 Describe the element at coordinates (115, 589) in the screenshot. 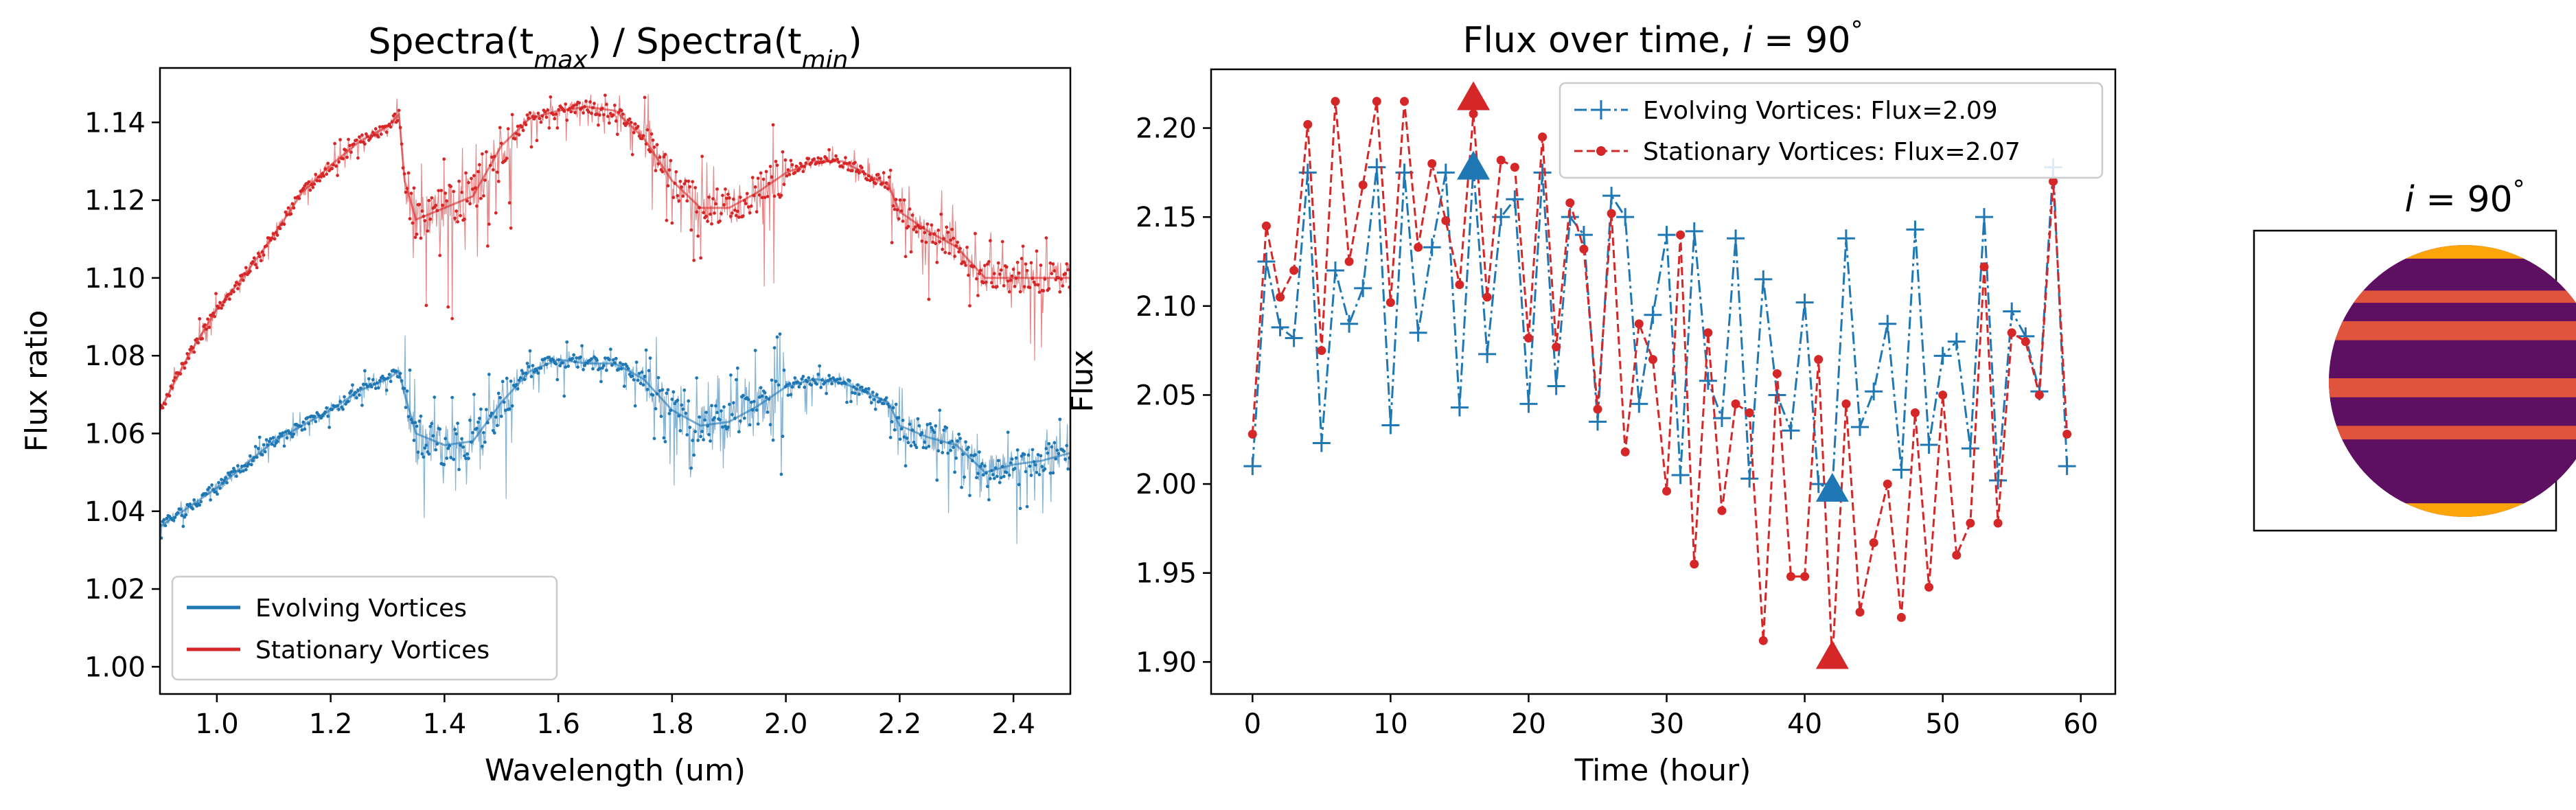

I see `y-tick-label: 1.02` at that location.